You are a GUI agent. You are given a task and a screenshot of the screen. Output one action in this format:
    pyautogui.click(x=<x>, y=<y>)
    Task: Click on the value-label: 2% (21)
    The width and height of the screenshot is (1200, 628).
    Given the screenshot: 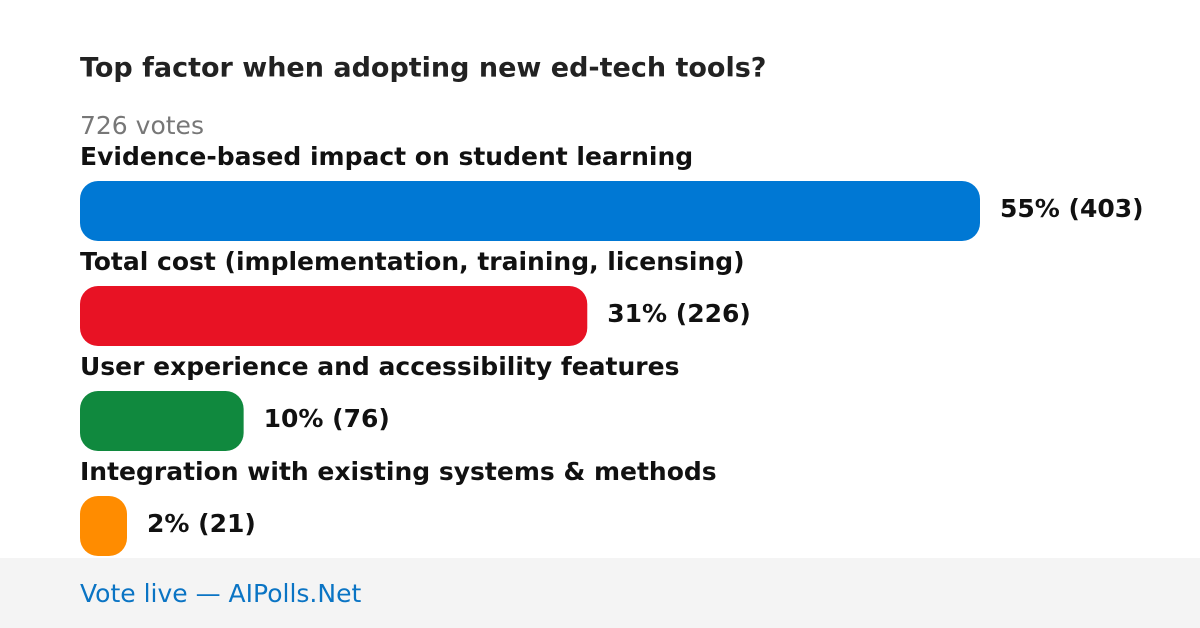 What is the action you would take?
    pyautogui.click(x=201, y=523)
    